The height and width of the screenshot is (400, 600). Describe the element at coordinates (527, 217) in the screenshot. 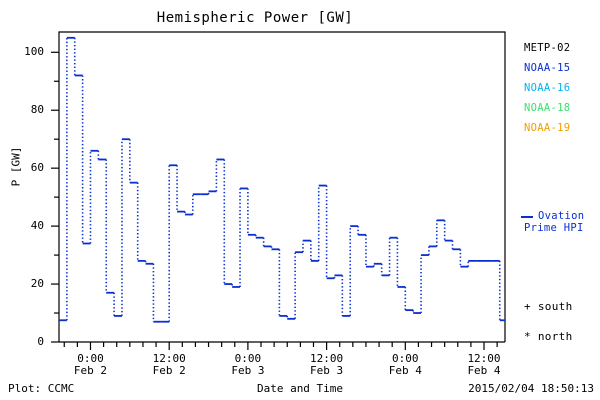

I see `legend-dash-marker` at that location.